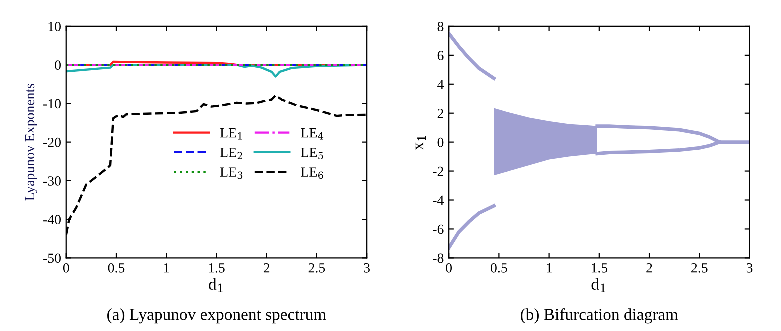 This screenshot has height=331, width=781. What do you see at coordinates (441, 27) in the screenshot?
I see `y-tick-label: 8` at bounding box center [441, 27].